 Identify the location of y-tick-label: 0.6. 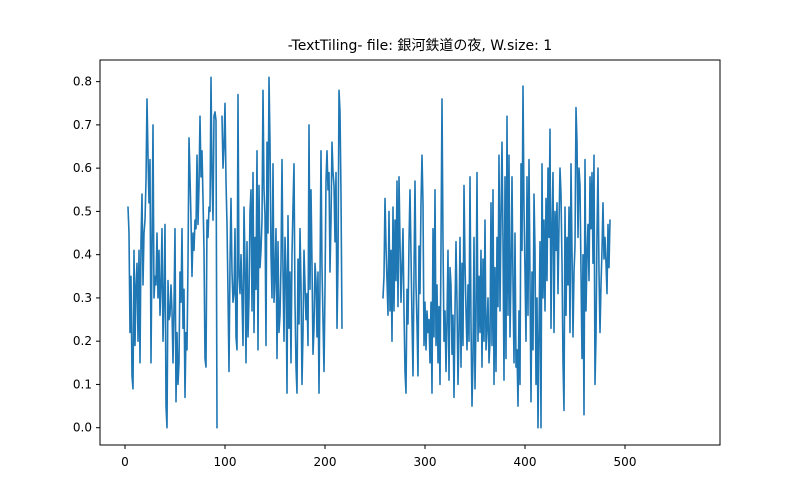
(82, 168).